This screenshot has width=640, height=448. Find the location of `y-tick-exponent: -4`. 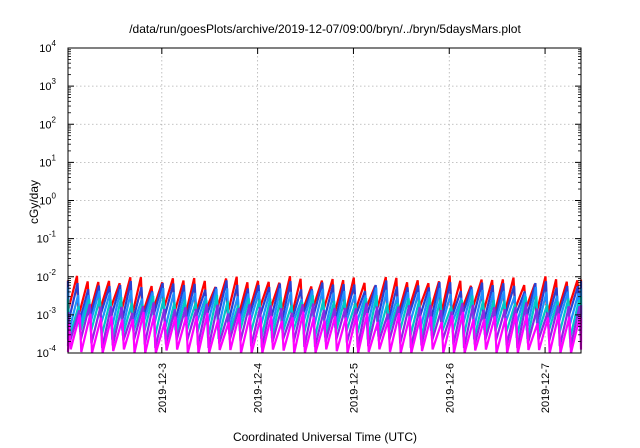

y-tick-exponent: -4 is located at coordinates (53, 348).